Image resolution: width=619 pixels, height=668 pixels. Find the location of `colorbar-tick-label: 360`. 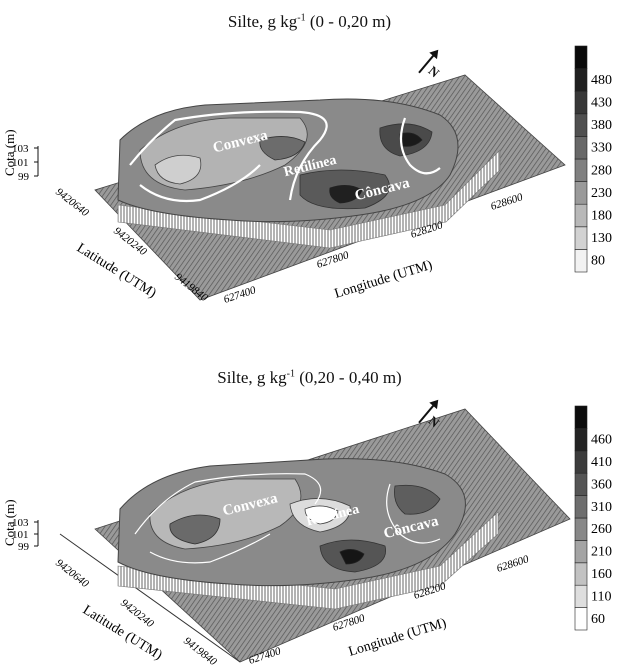

colorbar-tick-label: 360 is located at coordinates (601, 484).